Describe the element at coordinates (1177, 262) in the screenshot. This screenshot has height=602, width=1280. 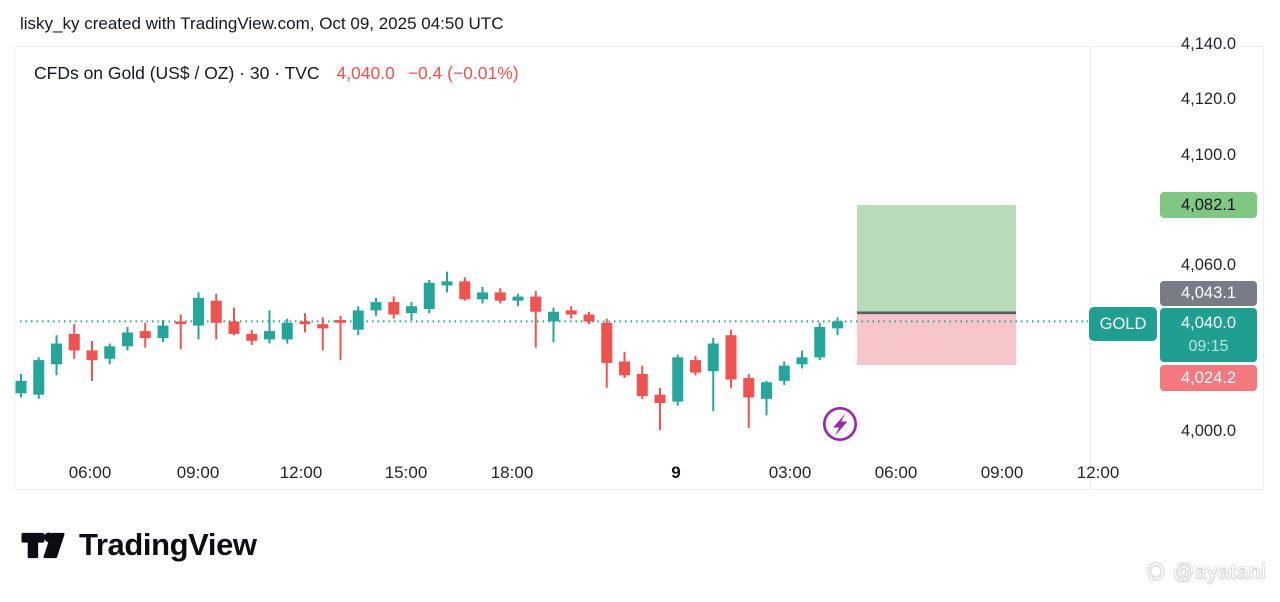
I see `price-axis: 4,140.0 4,120.0 4,100.0 4,060.0 4,000.0` at that location.